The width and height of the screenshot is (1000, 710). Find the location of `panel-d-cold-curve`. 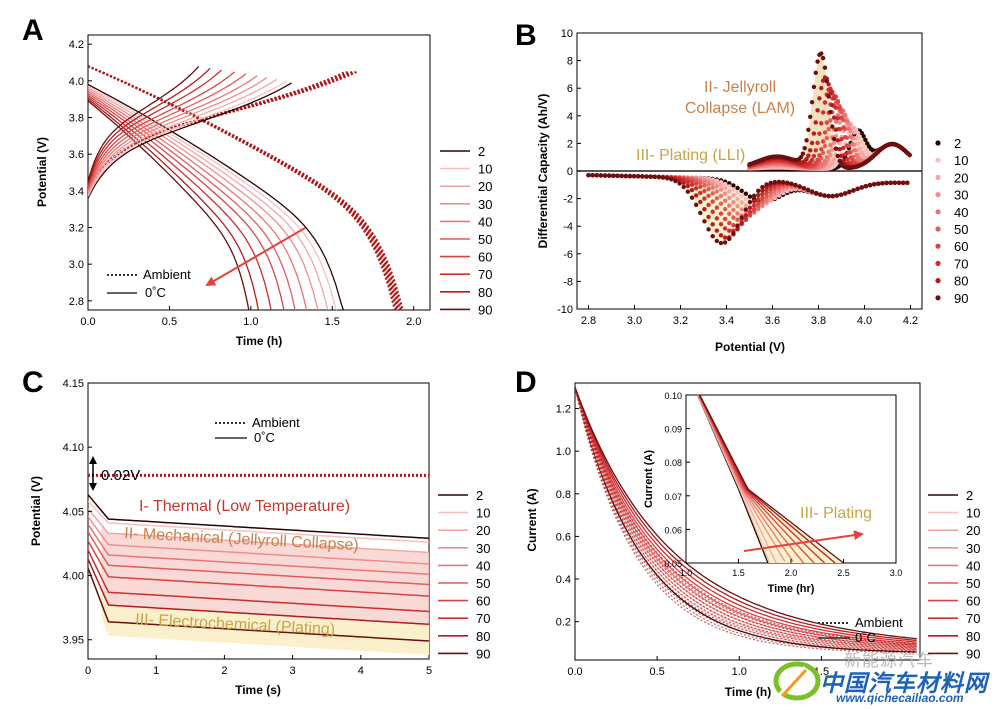

panel-d-cold-curve is located at coordinates (746, 515).